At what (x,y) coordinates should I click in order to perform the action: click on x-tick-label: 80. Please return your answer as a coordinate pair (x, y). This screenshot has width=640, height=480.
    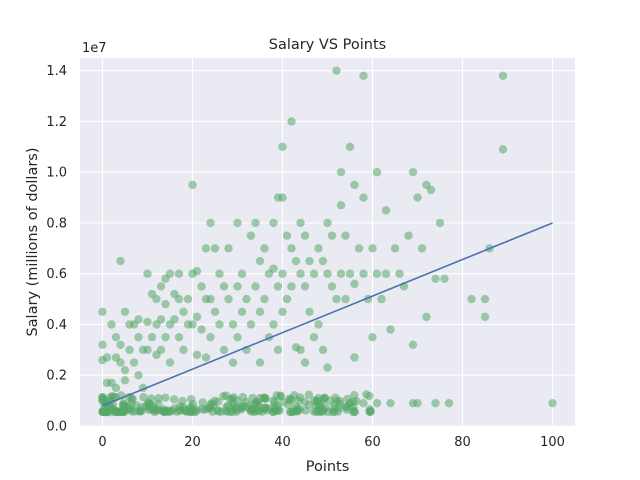
    Looking at the image, I should click on (462, 442).